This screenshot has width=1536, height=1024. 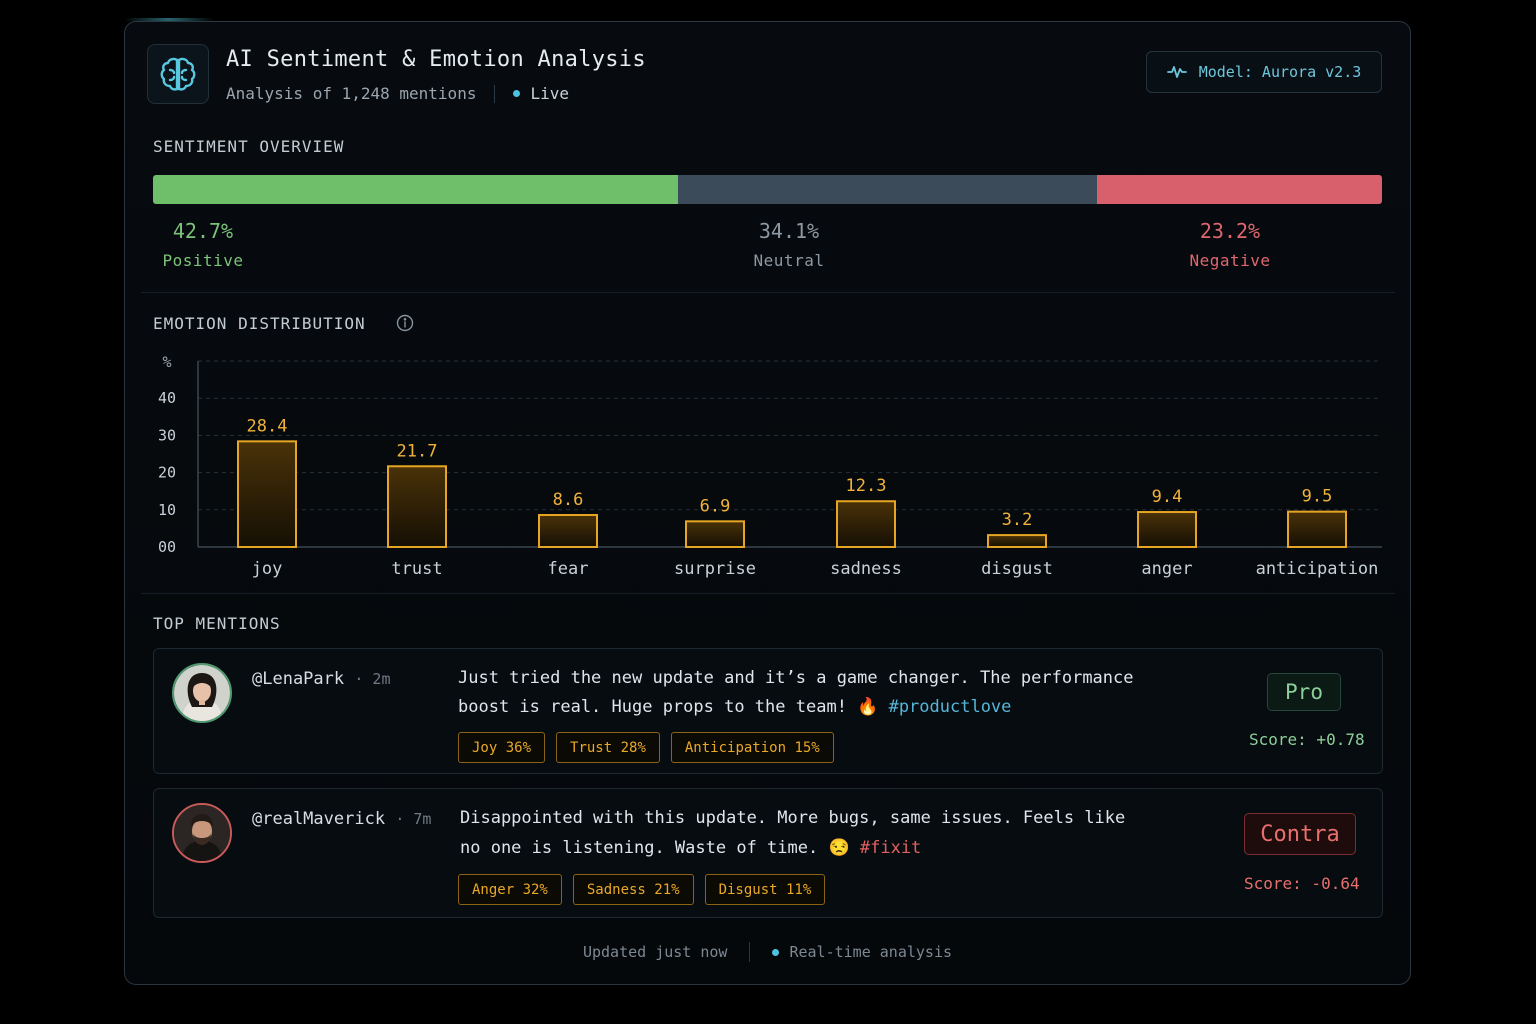 What do you see at coordinates (608, 747) in the screenshot?
I see `emotion-tag: Trust 28%` at bounding box center [608, 747].